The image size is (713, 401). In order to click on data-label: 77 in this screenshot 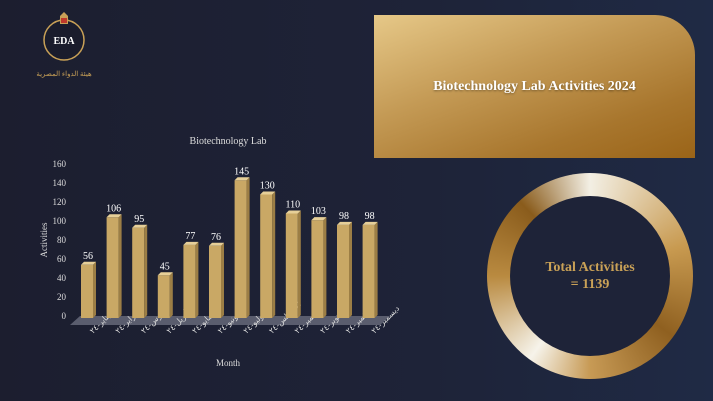, I will do `click(190, 236)`.